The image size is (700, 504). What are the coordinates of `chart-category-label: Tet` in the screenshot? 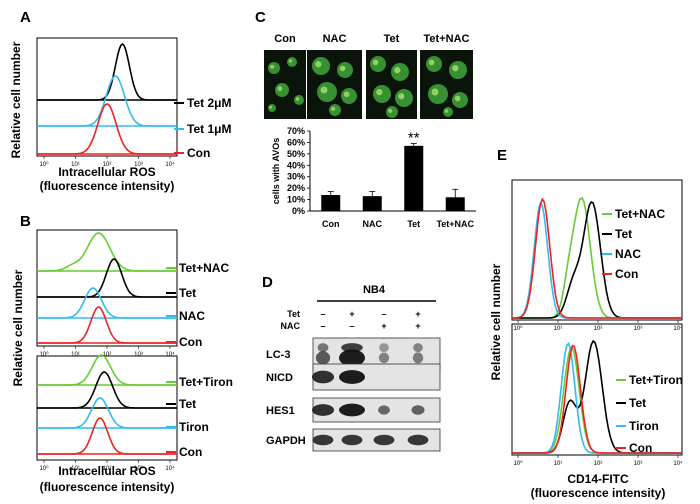 It's located at (413, 224).